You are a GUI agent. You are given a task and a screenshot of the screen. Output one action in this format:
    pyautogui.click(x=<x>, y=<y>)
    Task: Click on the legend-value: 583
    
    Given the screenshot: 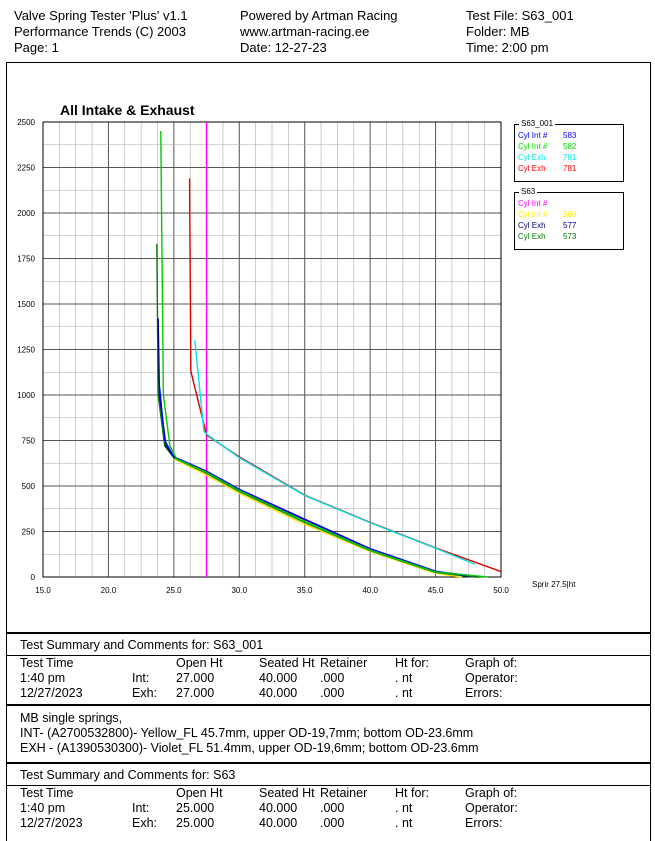 What is the action you would take?
    pyautogui.click(x=570, y=135)
    